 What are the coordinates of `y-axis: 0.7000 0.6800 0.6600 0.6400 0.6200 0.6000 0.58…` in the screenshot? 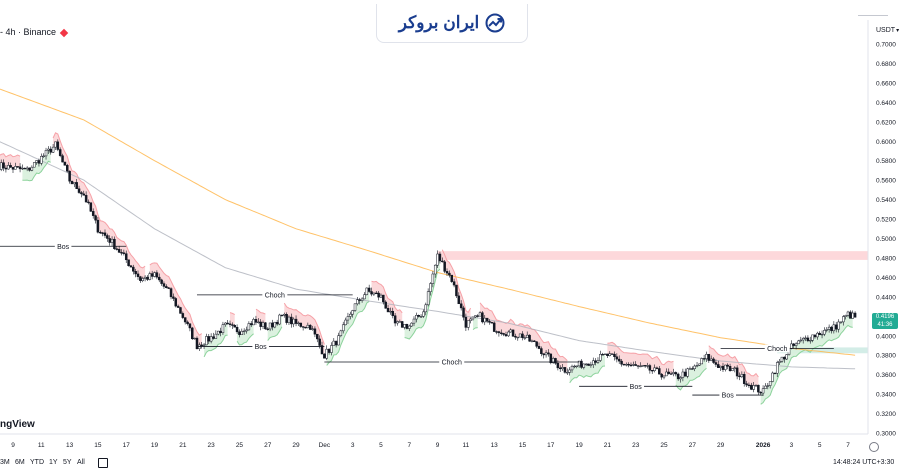 It's located at (881, 229).